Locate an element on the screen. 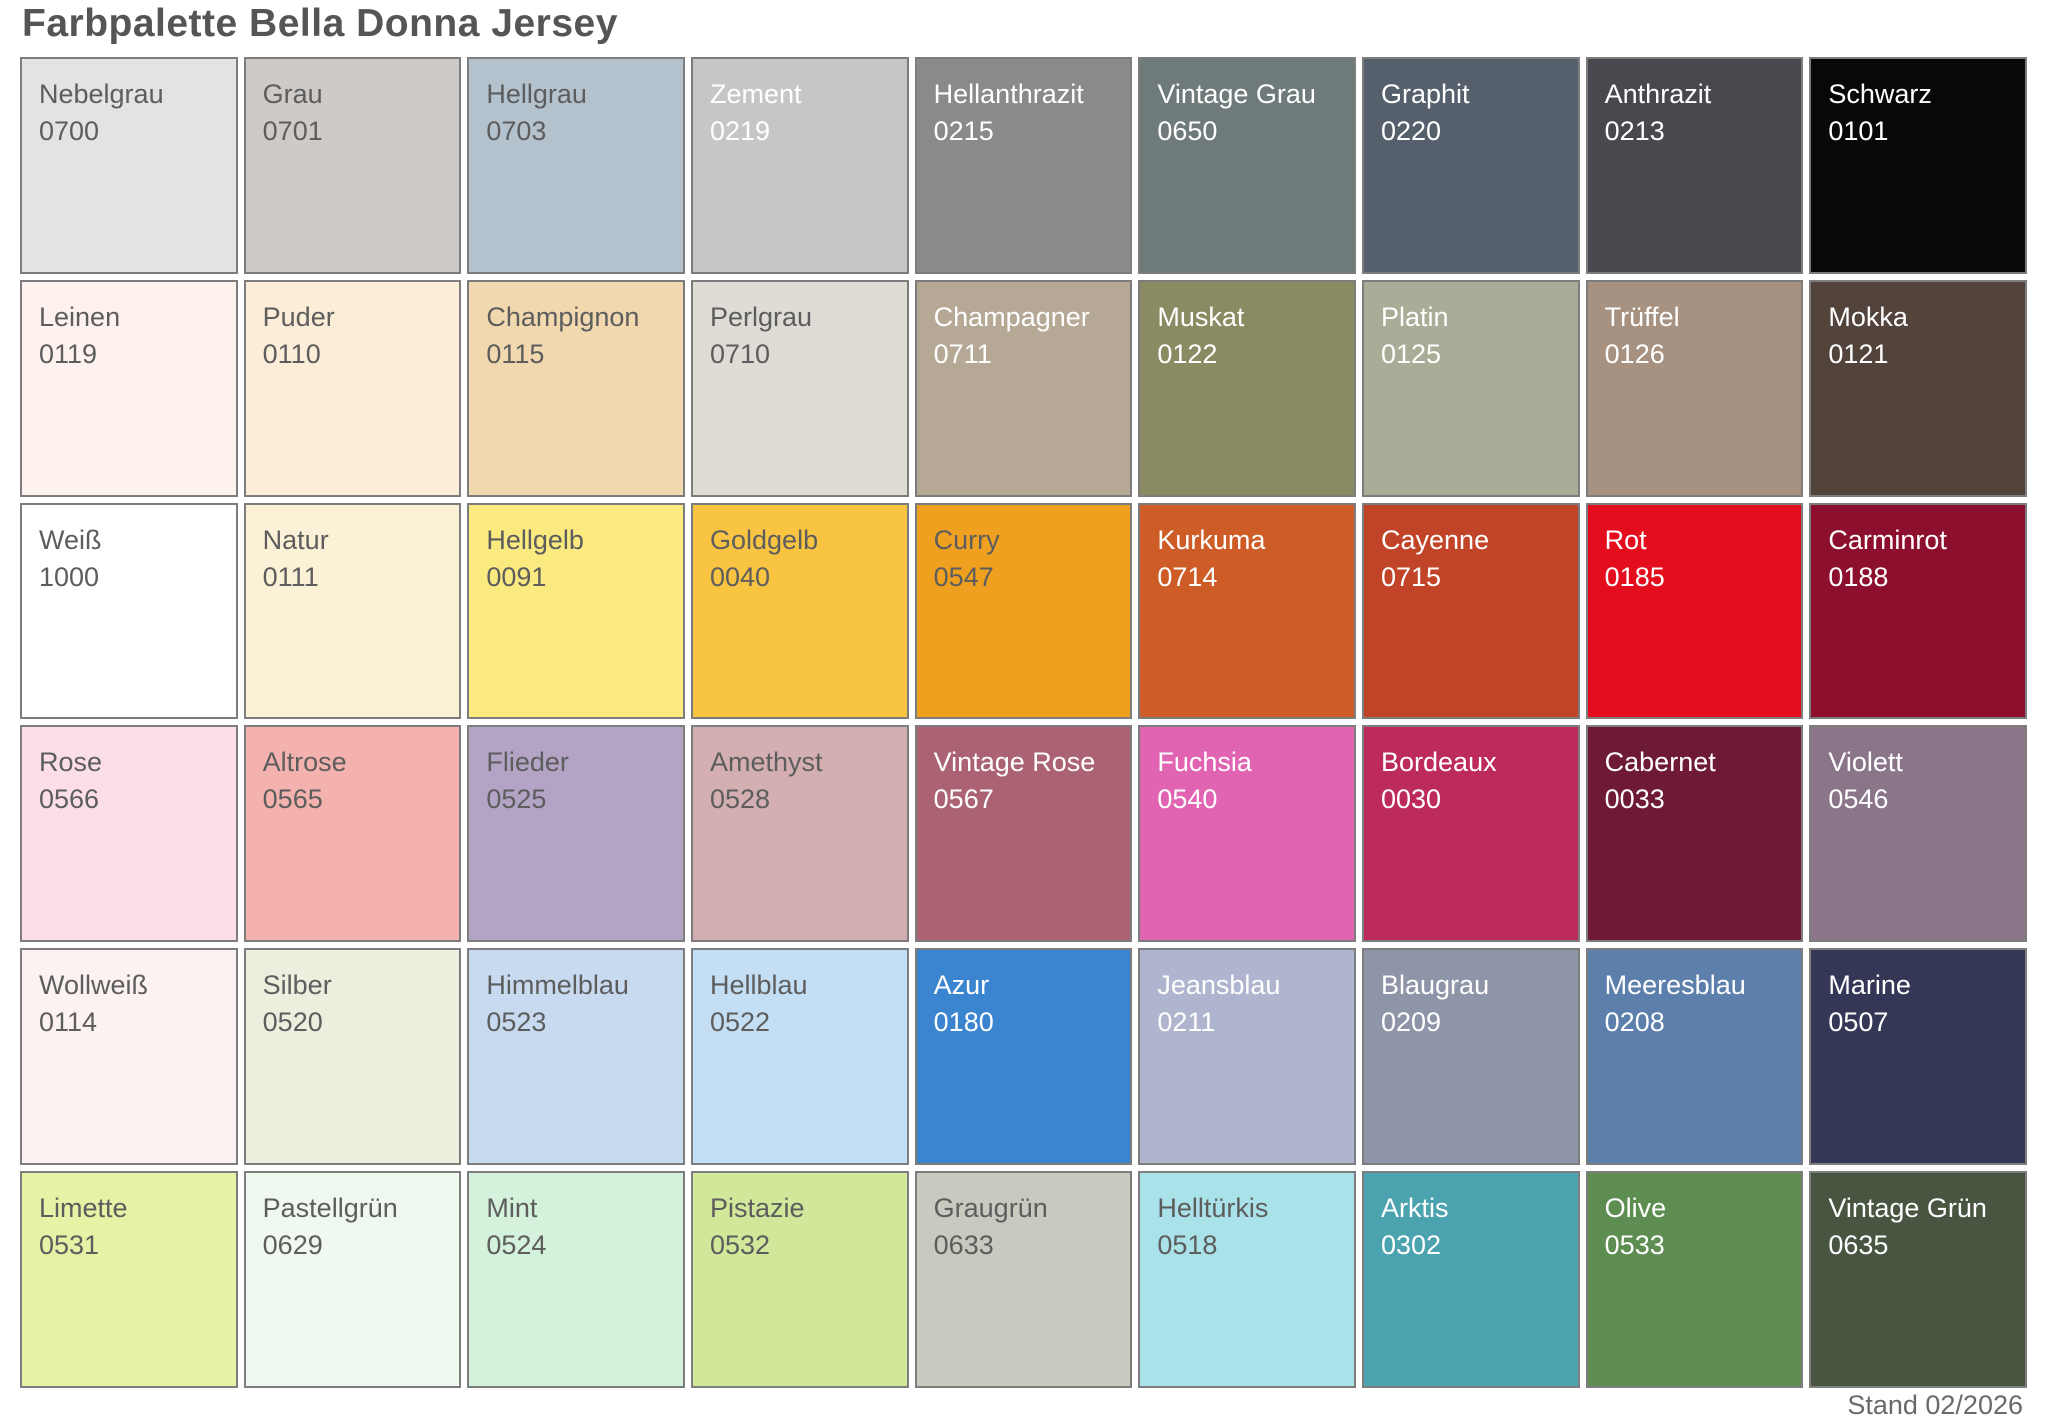 The width and height of the screenshot is (2047, 1426). color-swatch: Himmelblau 0523 is located at coordinates (576, 1057).